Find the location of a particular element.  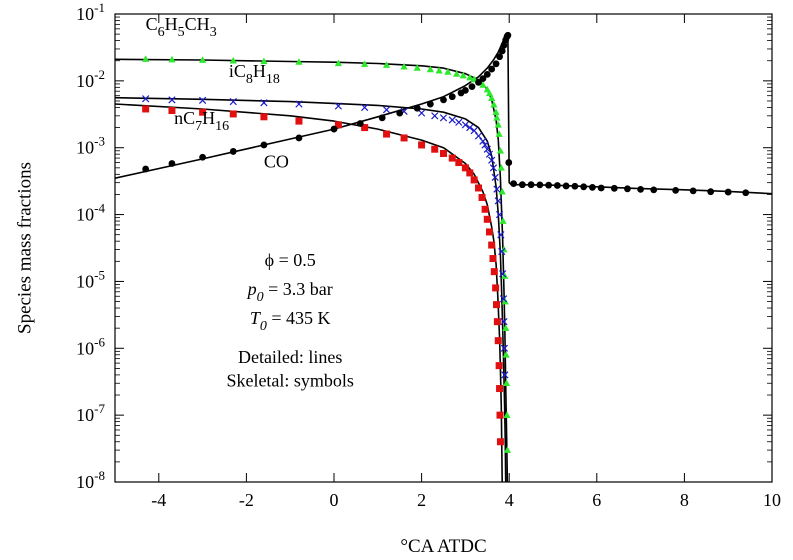

series-label-co-part: CO is located at coordinates (276, 161).